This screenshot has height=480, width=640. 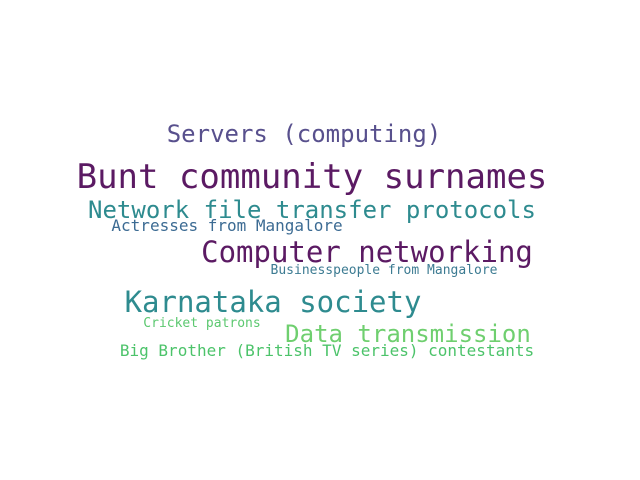 I want to click on word-network-file-transfer: Network file transfer protocols, so click(x=312, y=210).